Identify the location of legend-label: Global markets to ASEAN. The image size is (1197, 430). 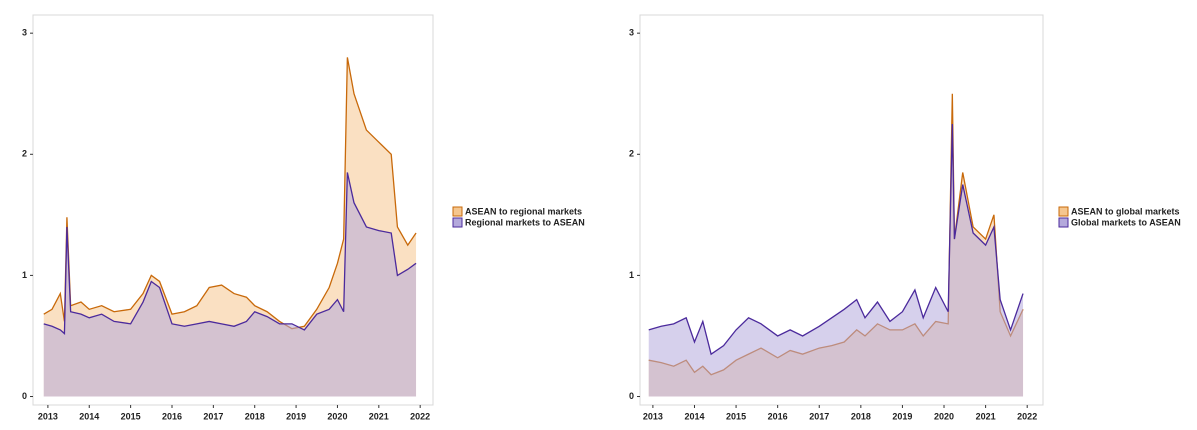
(1126, 222).